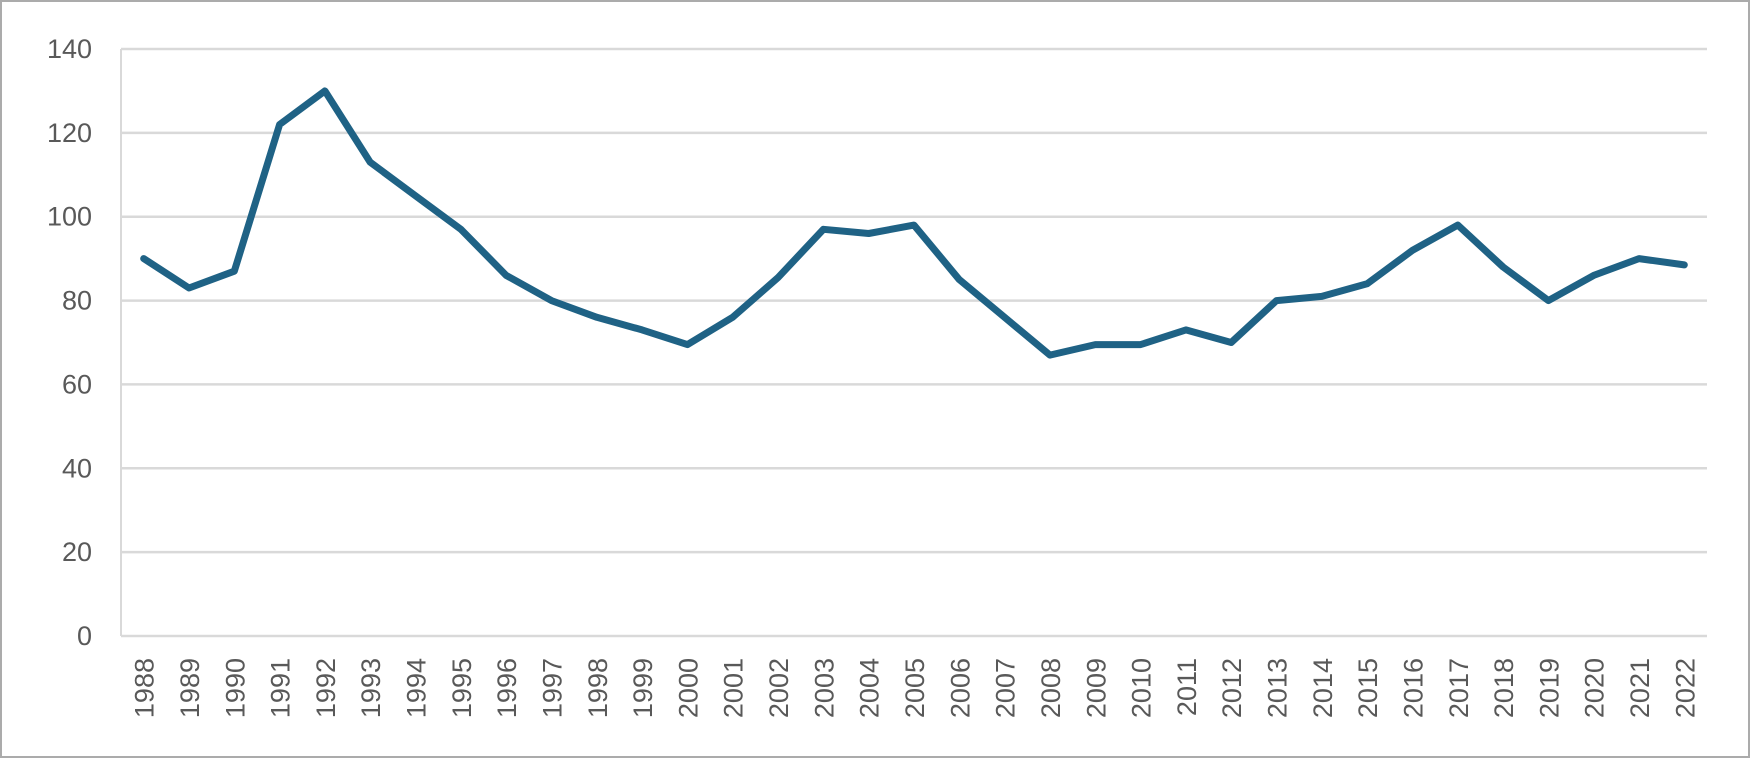 The width and height of the screenshot is (1750, 758). Describe the element at coordinates (643, 688) in the screenshot. I see `x-tick-label: 1999` at that location.